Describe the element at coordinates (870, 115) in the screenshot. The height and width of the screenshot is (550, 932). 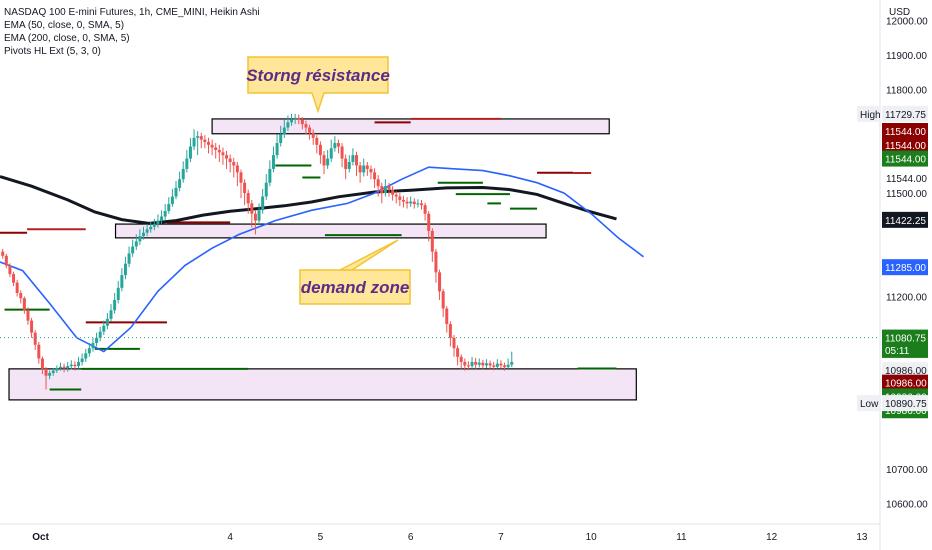
I see `price-label-text: High` at that location.